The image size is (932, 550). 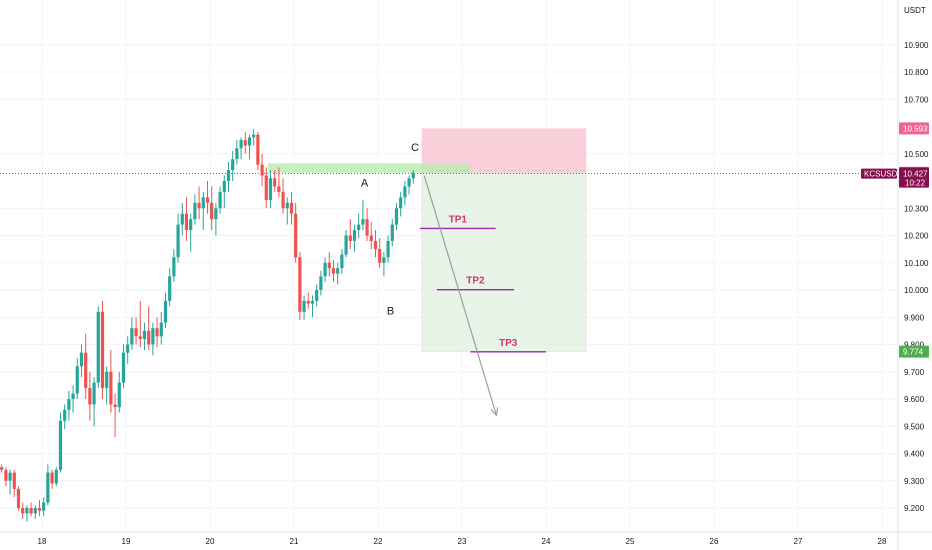 What do you see at coordinates (453, 279) in the screenshot?
I see `overlay-layer: TP1 TP2 TP3 A B C` at bounding box center [453, 279].